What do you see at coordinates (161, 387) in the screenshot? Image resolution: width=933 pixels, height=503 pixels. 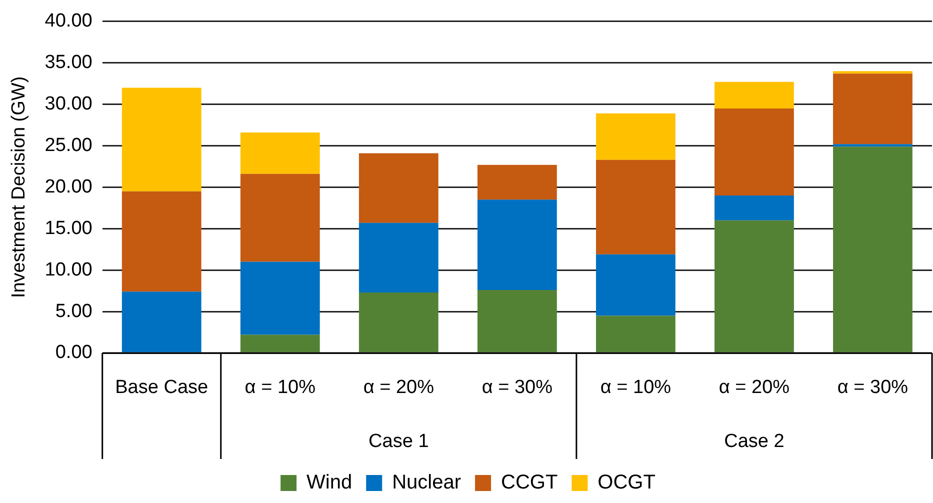 I see `x-tick-label: Base Case` at bounding box center [161, 387].